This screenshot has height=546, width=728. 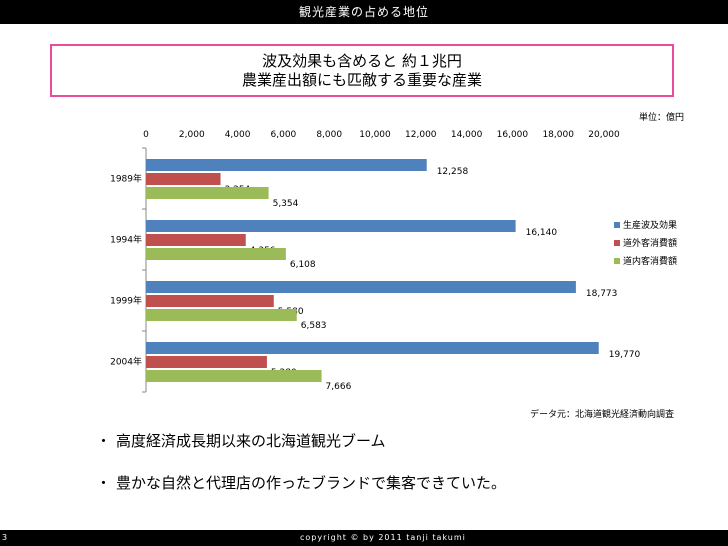 I want to click on headline-box: 波及効果も含めると 約１兆円 農業産出額にも匹敵する重要な産業, so click(x=362, y=70).